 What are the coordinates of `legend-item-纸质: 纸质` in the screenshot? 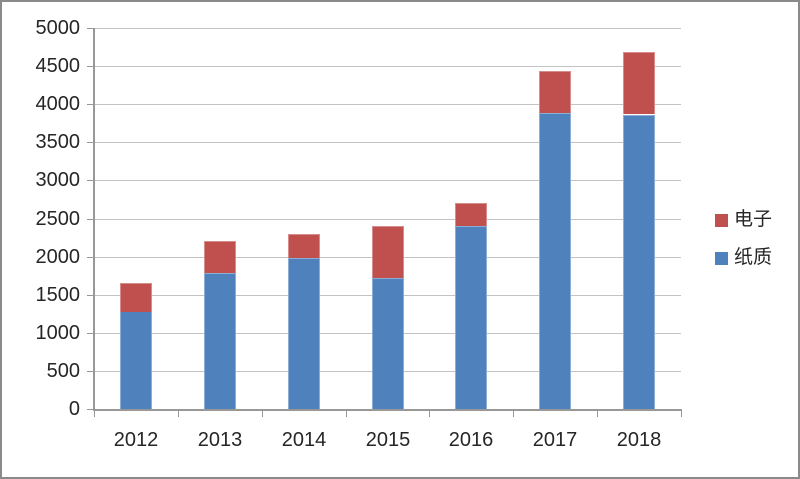 It's located at (743, 258).